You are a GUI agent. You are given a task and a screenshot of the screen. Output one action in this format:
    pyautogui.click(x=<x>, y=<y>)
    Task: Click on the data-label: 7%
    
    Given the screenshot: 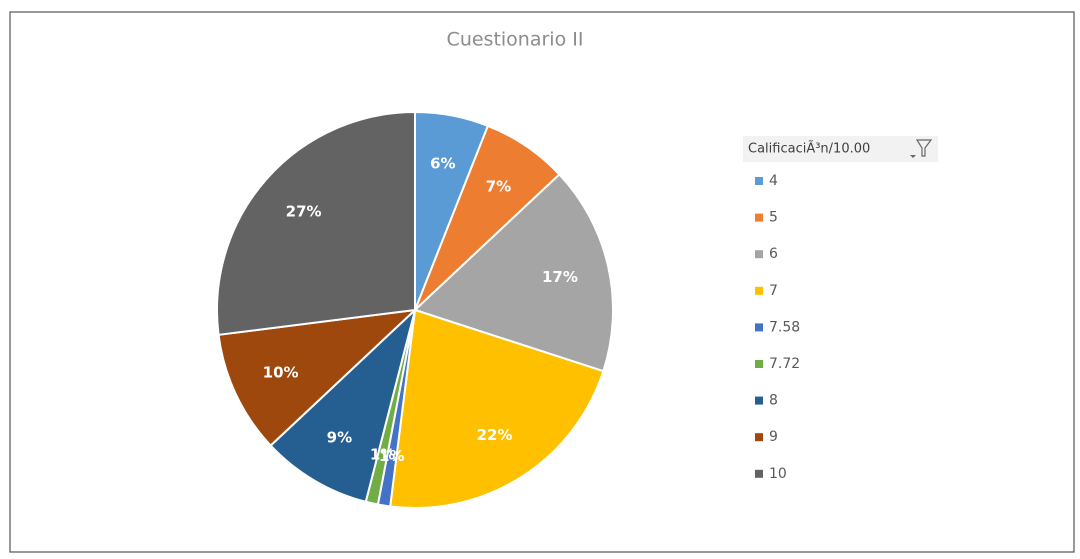 What is the action you would take?
    pyautogui.click(x=498, y=187)
    